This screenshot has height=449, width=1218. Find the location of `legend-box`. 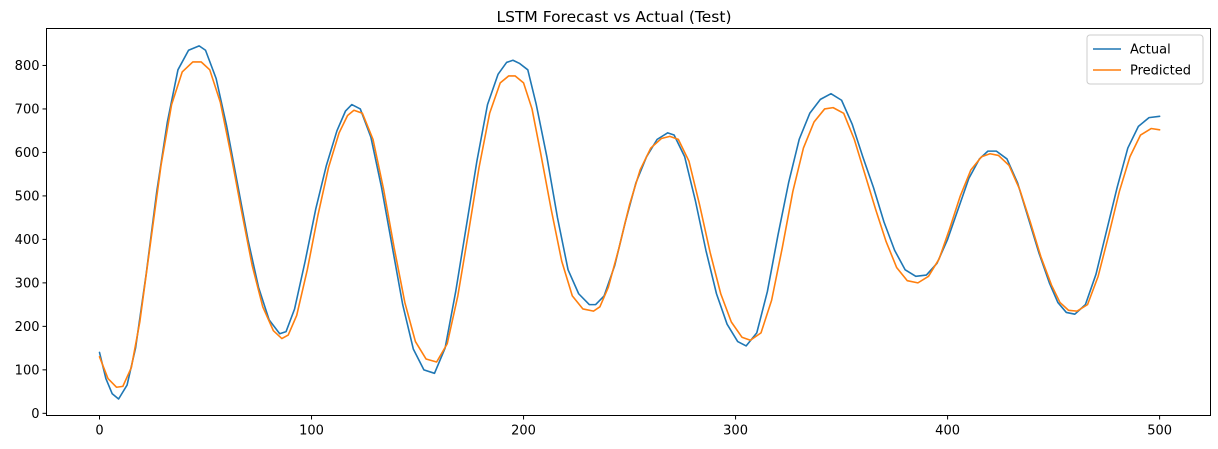

legend-box is located at coordinates (1145, 59).